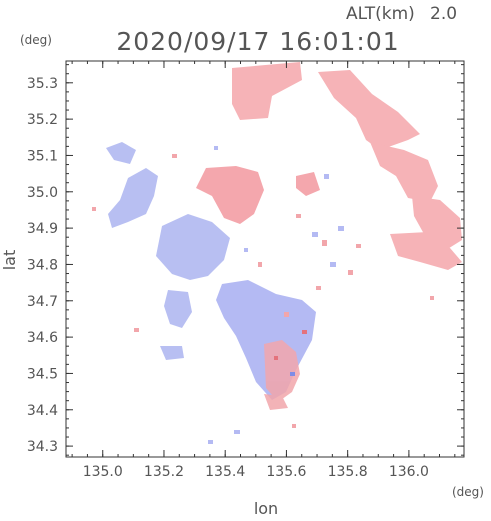 The image size is (491, 521). I want to click on y-tick-label: 34.9, so click(42, 229).